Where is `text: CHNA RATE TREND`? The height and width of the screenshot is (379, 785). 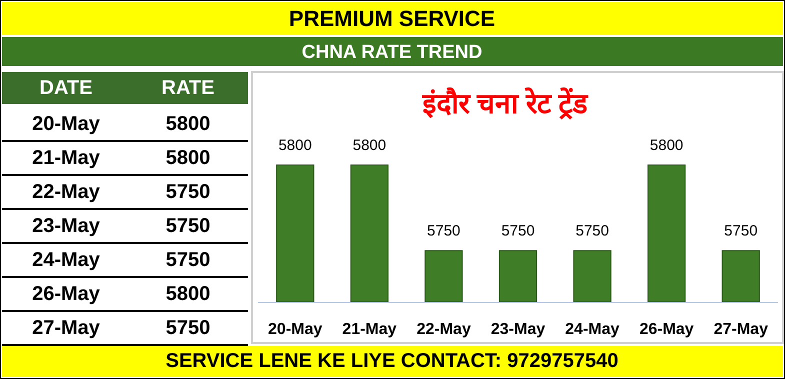 text: CHNA RATE TREND is located at coordinates (392, 52).